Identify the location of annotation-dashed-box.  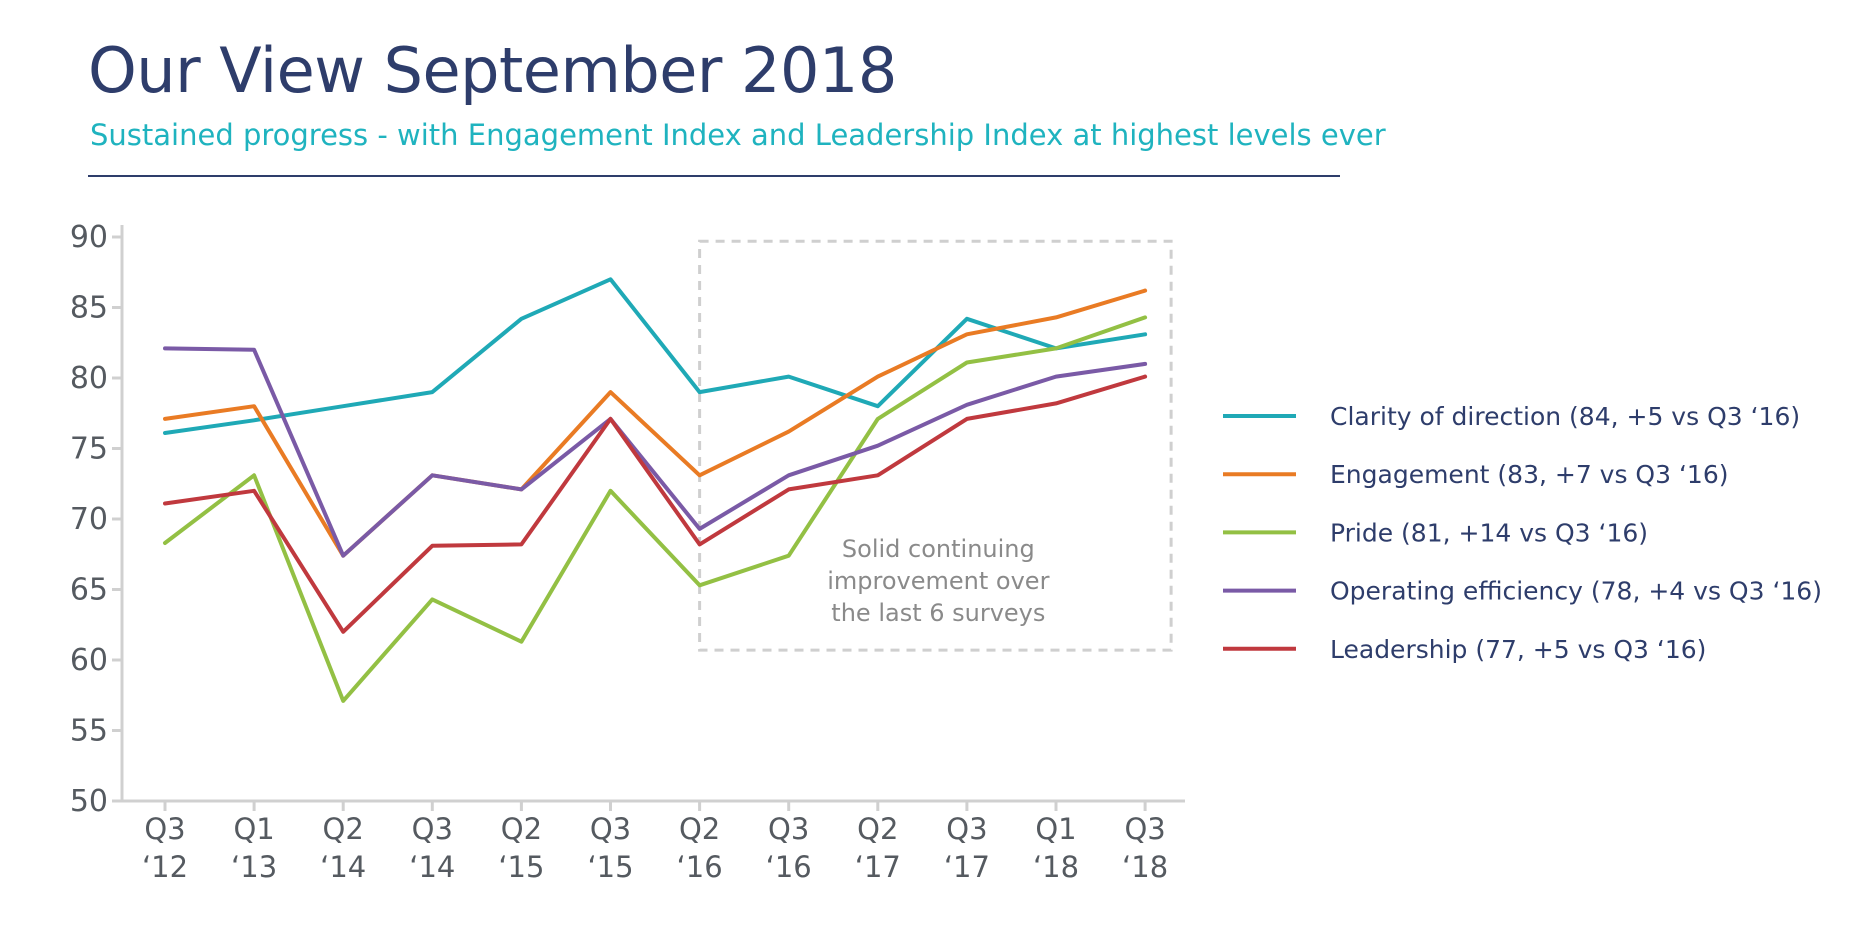
(935, 445).